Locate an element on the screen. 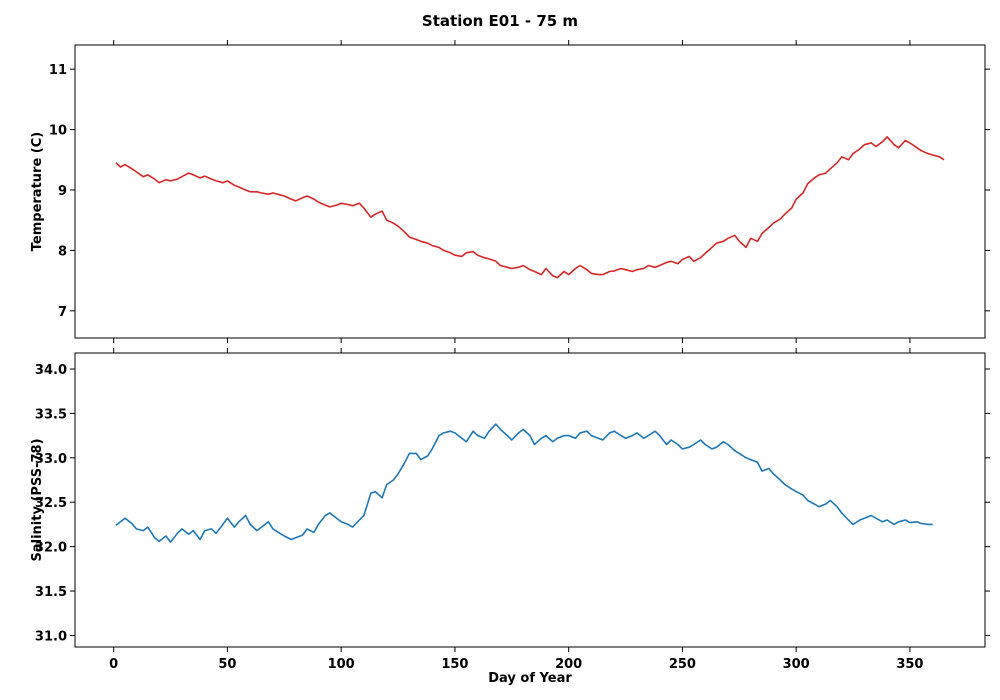 This screenshot has width=1000, height=700. salinity-x-tick-label: 0 is located at coordinates (113, 664).